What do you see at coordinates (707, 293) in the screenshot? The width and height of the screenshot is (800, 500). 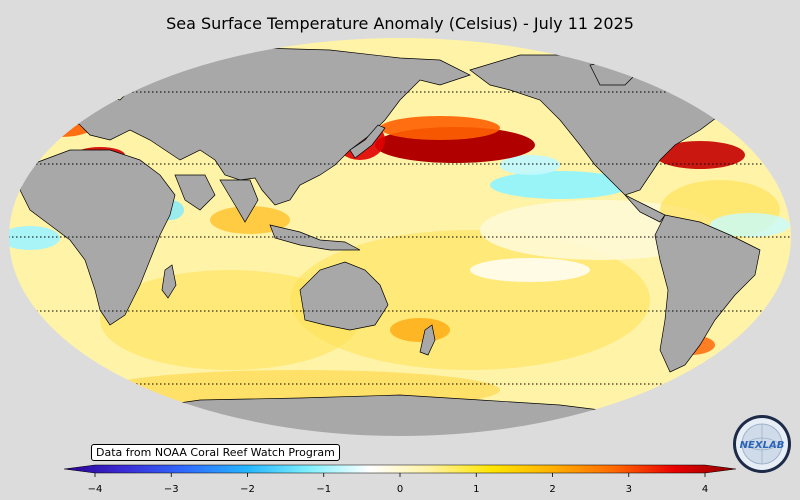 I see `south-america-landmass` at bounding box center [707, 293].